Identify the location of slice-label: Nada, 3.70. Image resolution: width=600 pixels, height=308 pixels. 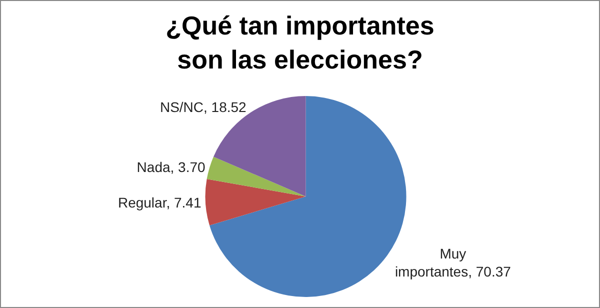
(171, 167).